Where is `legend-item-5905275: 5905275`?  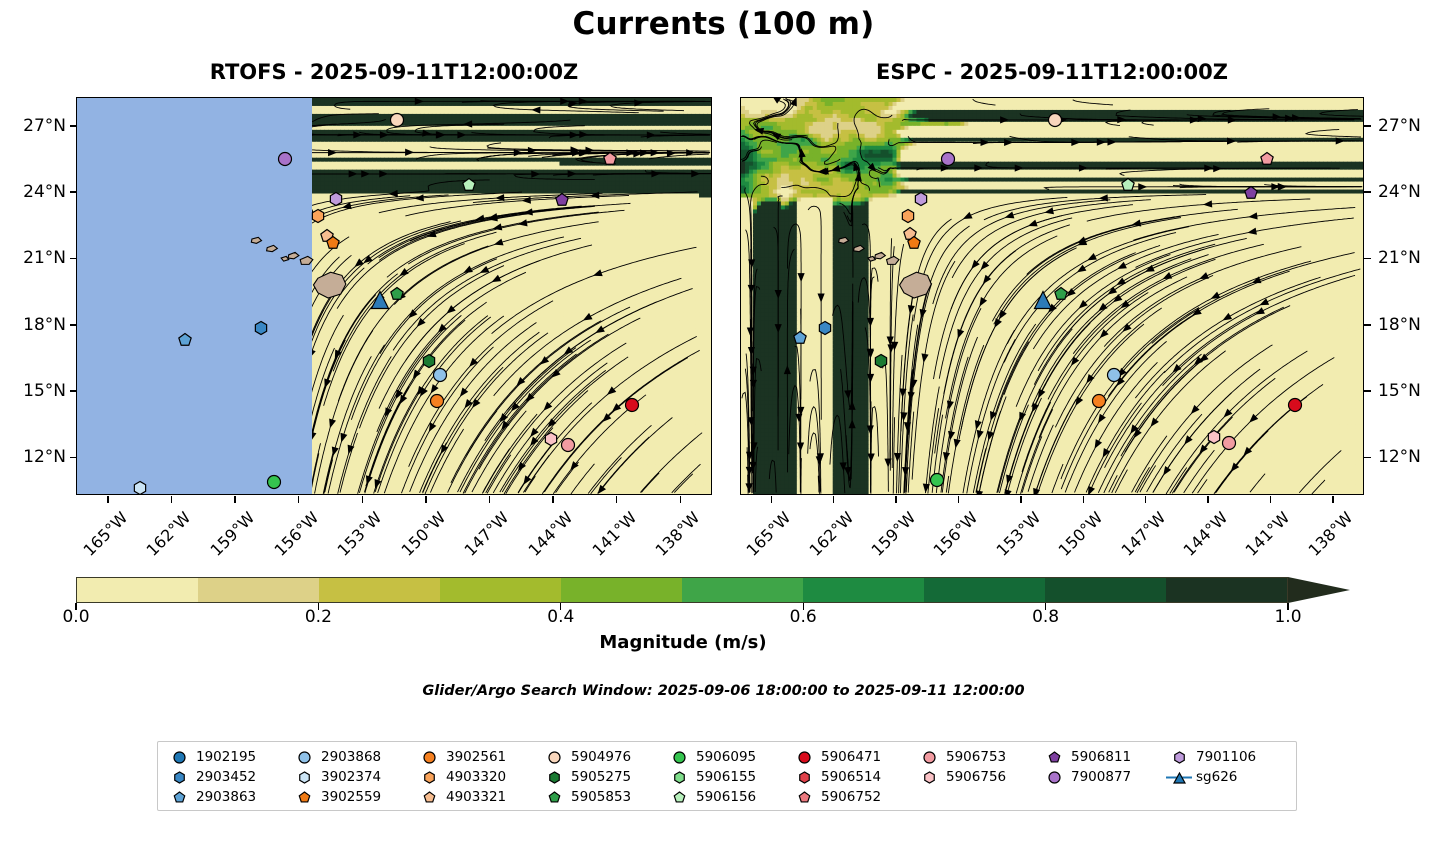 legend-item-5905275: 5905275 is located at coordinates (586, 777).